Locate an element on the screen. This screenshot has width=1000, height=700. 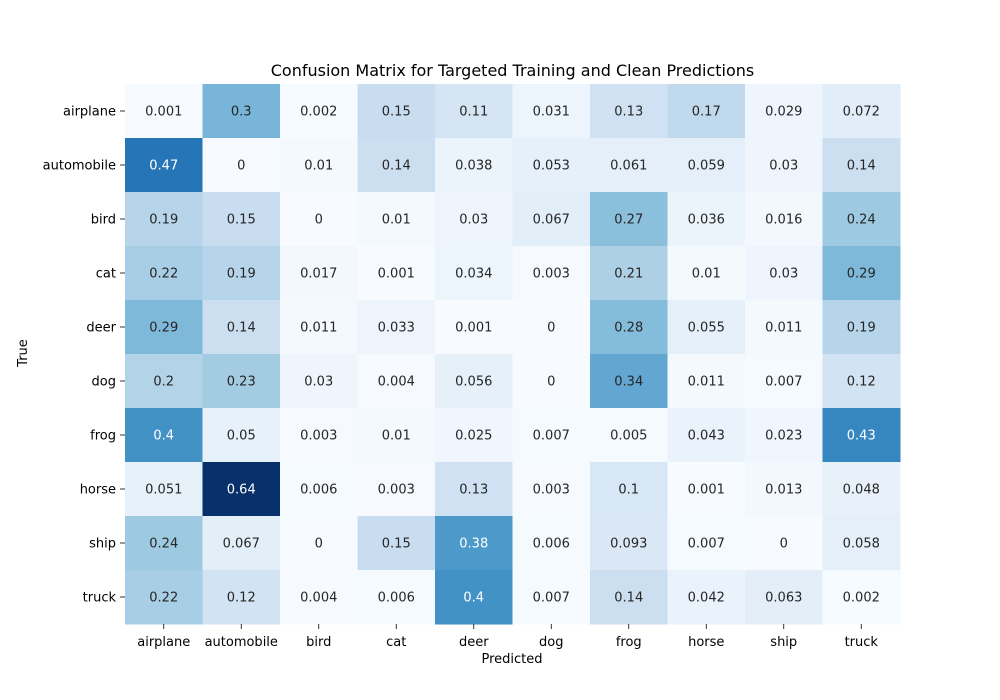
cell-value-label: 0.029 is located at coordinates (783, 112).